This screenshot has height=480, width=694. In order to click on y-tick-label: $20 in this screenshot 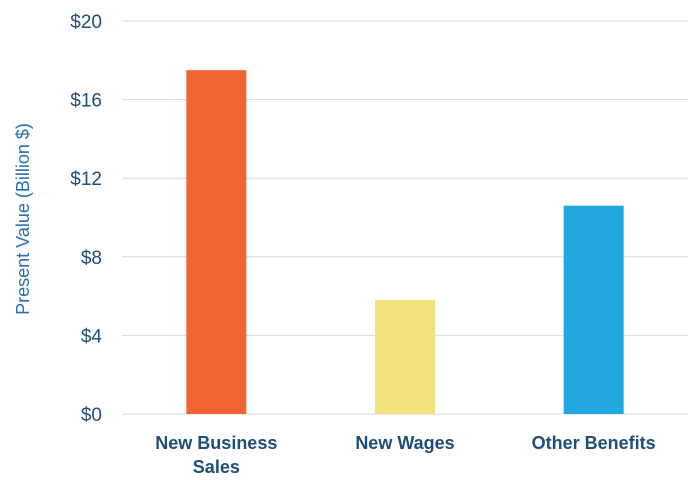, I will do `click(86, 22)`.